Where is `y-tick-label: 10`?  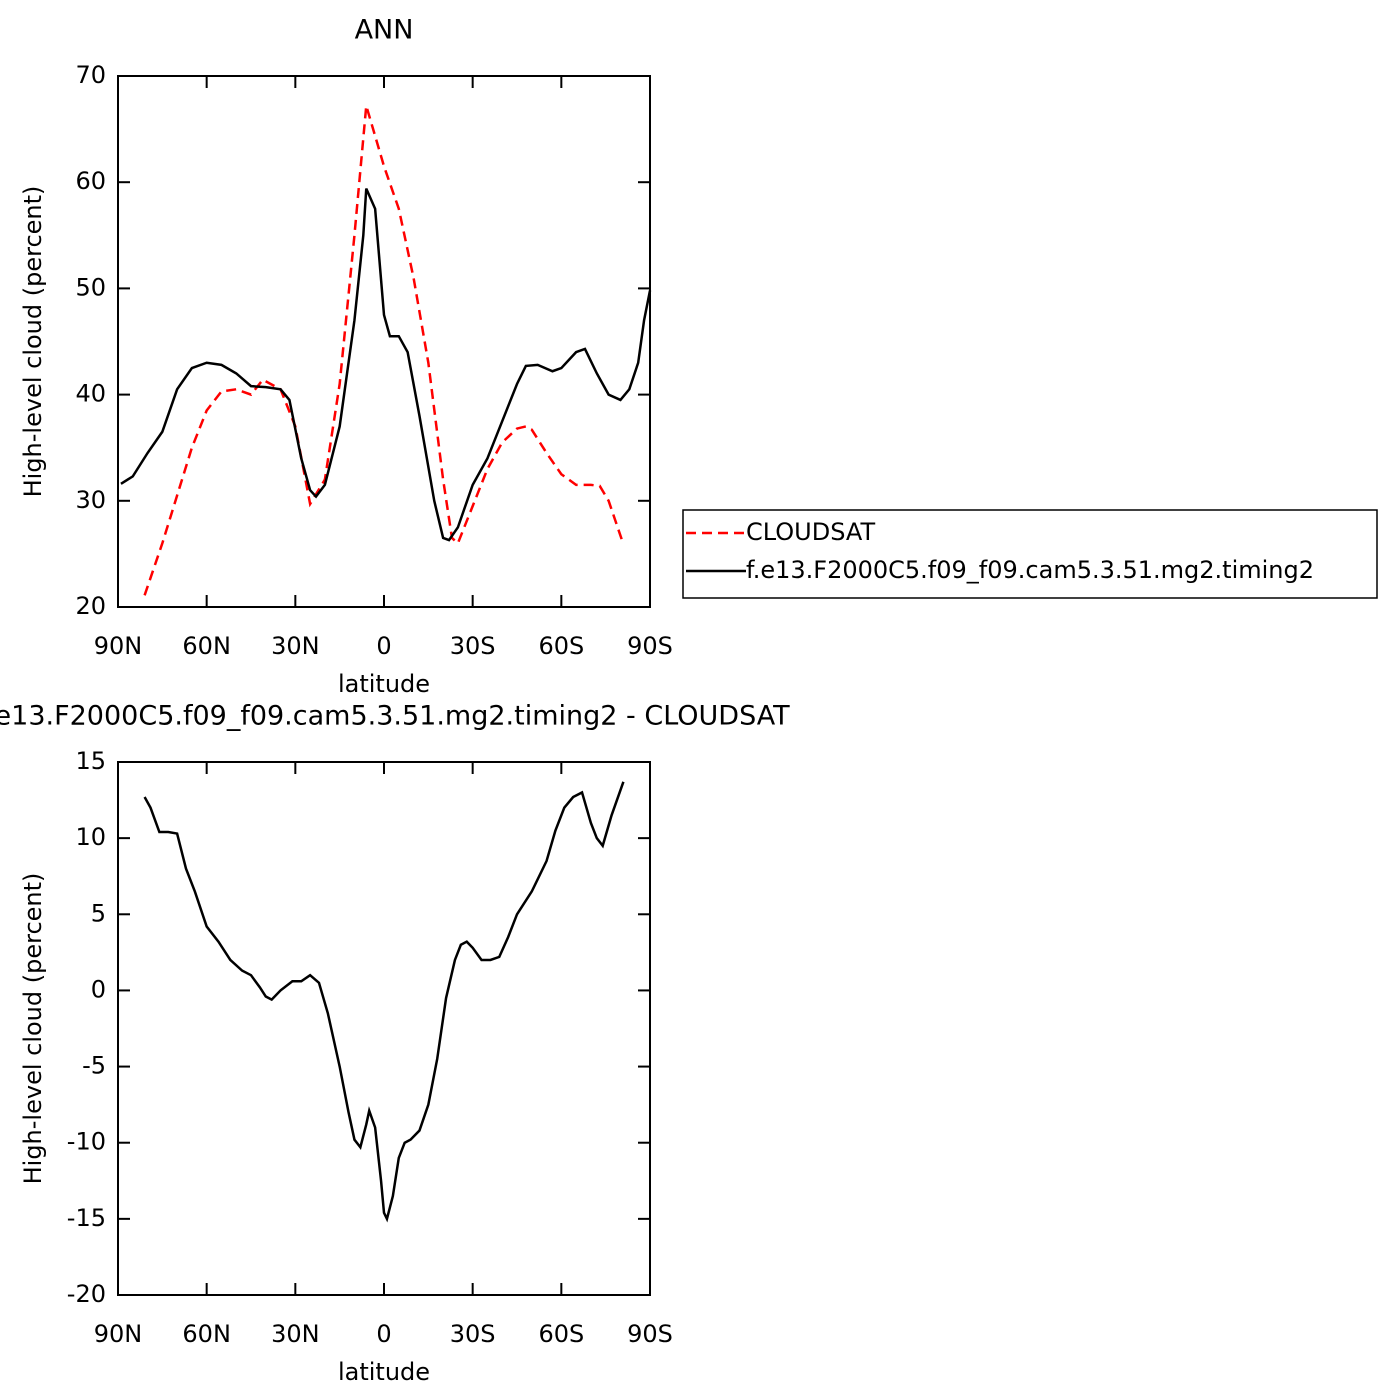
y-tick-label: 10 is located at coordinates (90, 837).